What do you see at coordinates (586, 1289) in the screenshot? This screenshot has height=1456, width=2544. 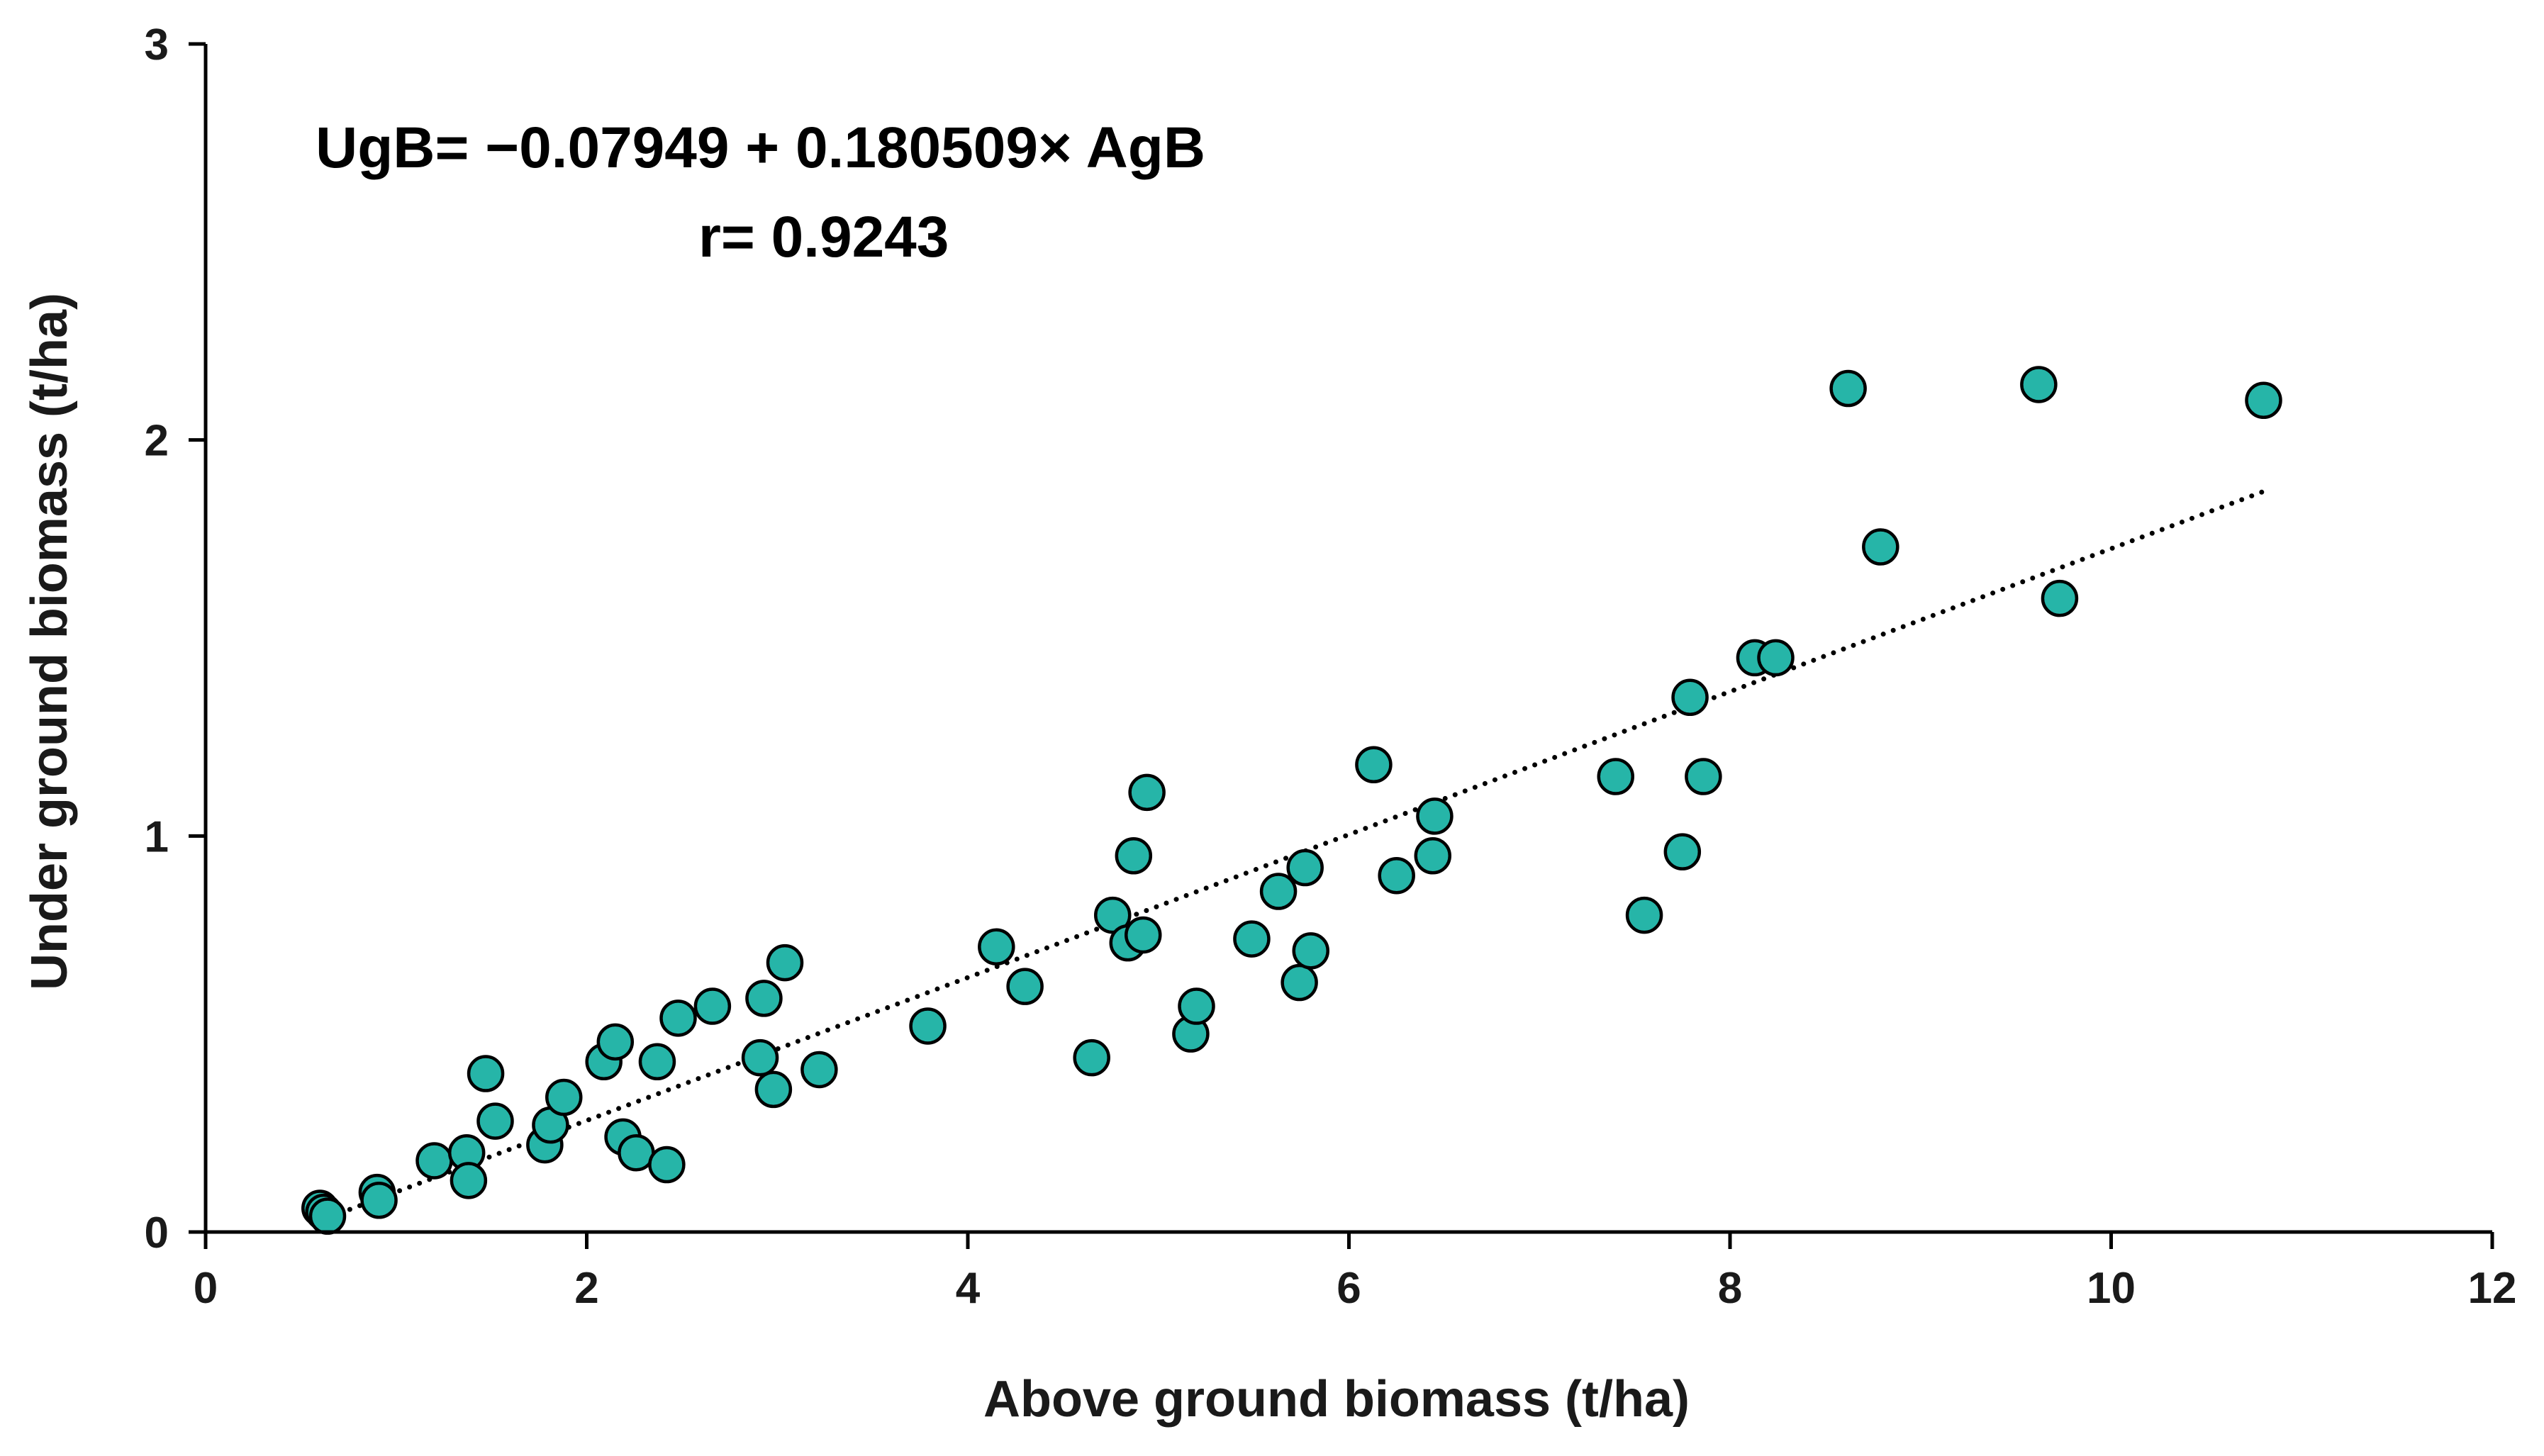 I see `x-tick-label: 2` at bounding box center [586, 1289].